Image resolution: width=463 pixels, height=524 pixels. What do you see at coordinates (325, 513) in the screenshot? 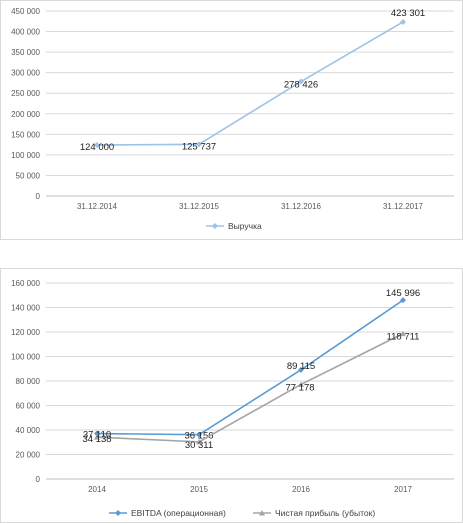
I see `legend-label: Чистая прибыль (убыток)` at bounding box center [325, 513].